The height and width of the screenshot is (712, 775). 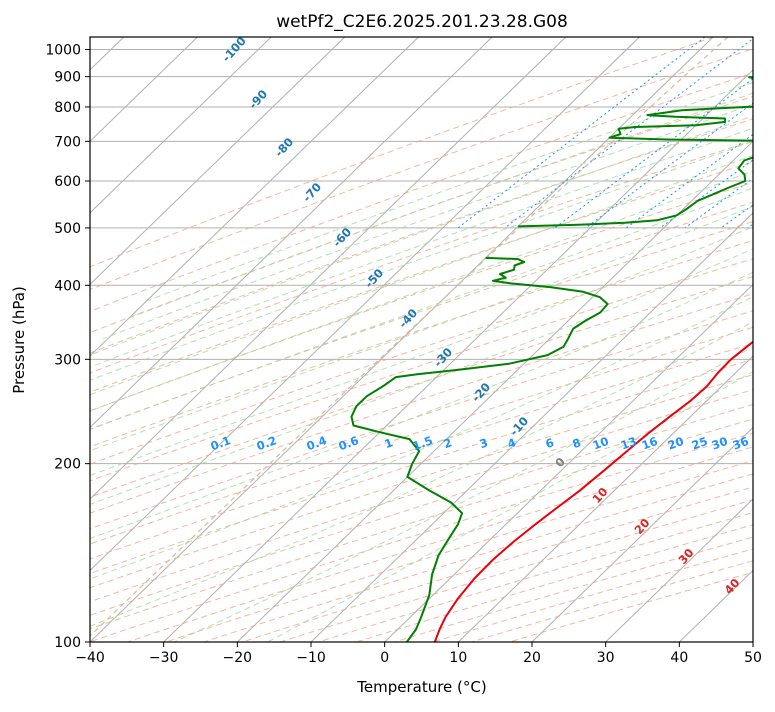 I want to click on x-tick-label: 50, so click(x=753, y=658).